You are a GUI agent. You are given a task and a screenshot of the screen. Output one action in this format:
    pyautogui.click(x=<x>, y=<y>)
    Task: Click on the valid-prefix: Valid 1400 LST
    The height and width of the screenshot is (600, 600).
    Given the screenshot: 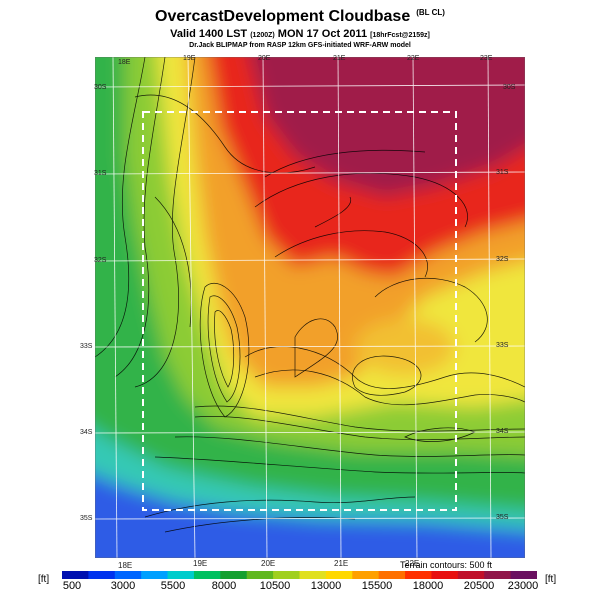 What is the action you would take?
    pyautogui.click(x=209, y=34)
    